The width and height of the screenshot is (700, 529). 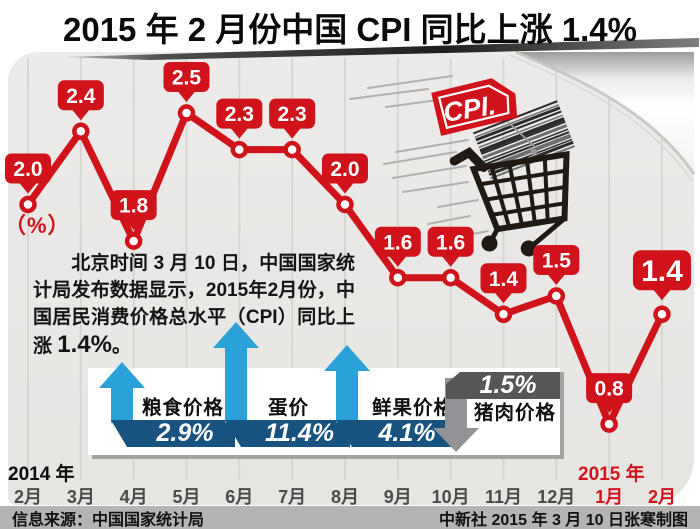 What do you see at coordinates (121, 346) in the screenshot?
I see `description-period: 。` at bounding box center [121, 346].